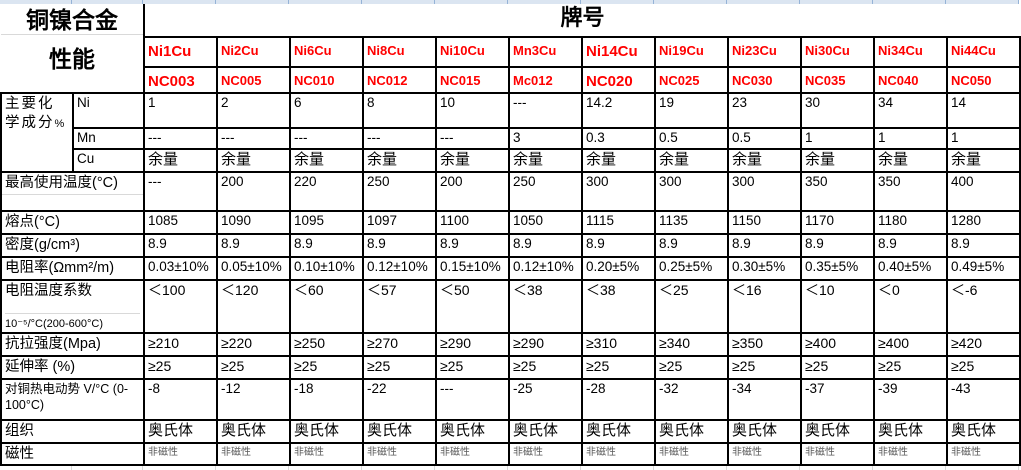 Image resolution: width=1021 pixels, height=470 pixels. Describe the element at coordinates (983, 191) in the screenshot. I see `max_temp-cell: 400` at that location.